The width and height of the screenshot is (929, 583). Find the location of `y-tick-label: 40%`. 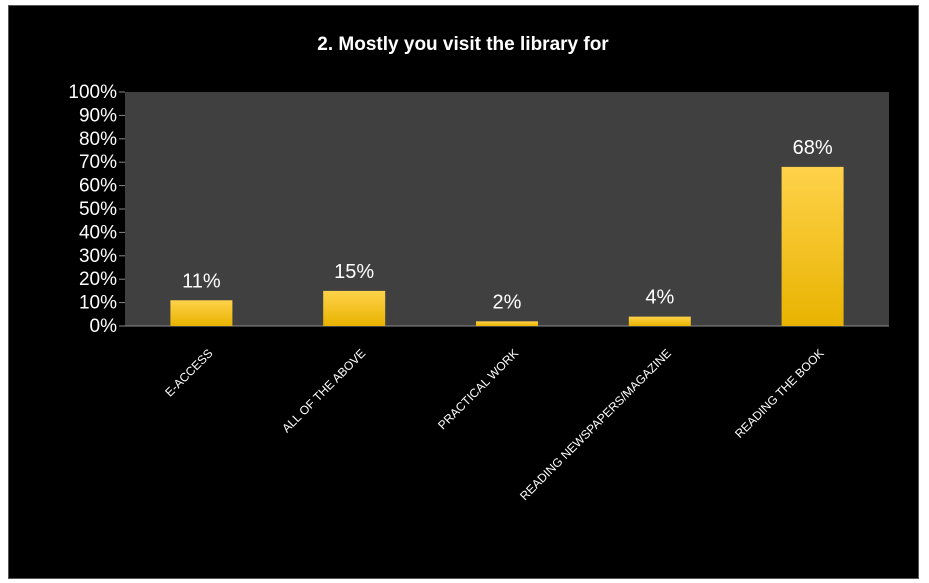

y-tick-label: 40% is located at coordinates (98, 232).